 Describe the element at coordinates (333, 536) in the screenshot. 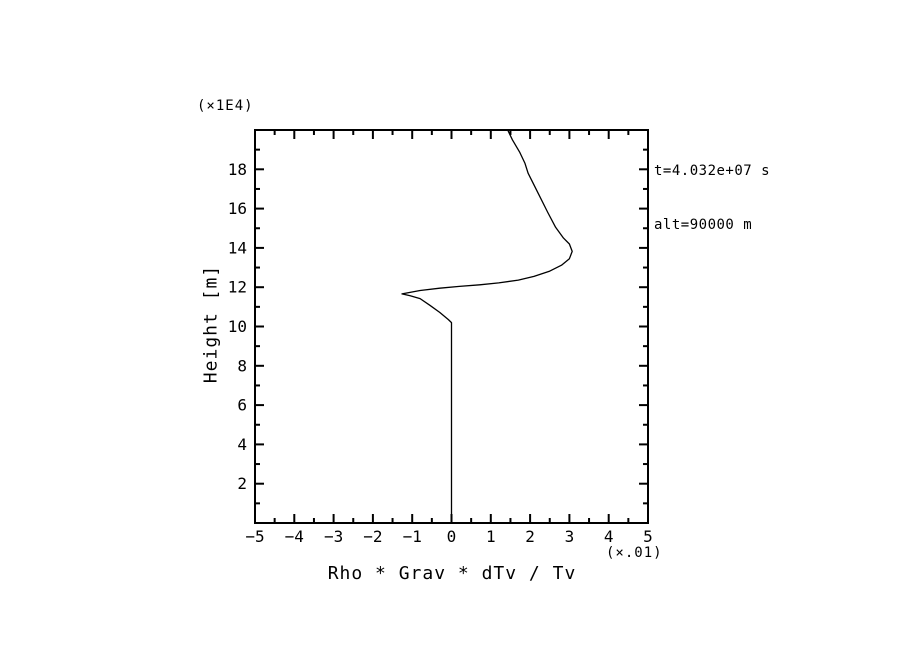

I see `x-tick-label: −3` at that location.